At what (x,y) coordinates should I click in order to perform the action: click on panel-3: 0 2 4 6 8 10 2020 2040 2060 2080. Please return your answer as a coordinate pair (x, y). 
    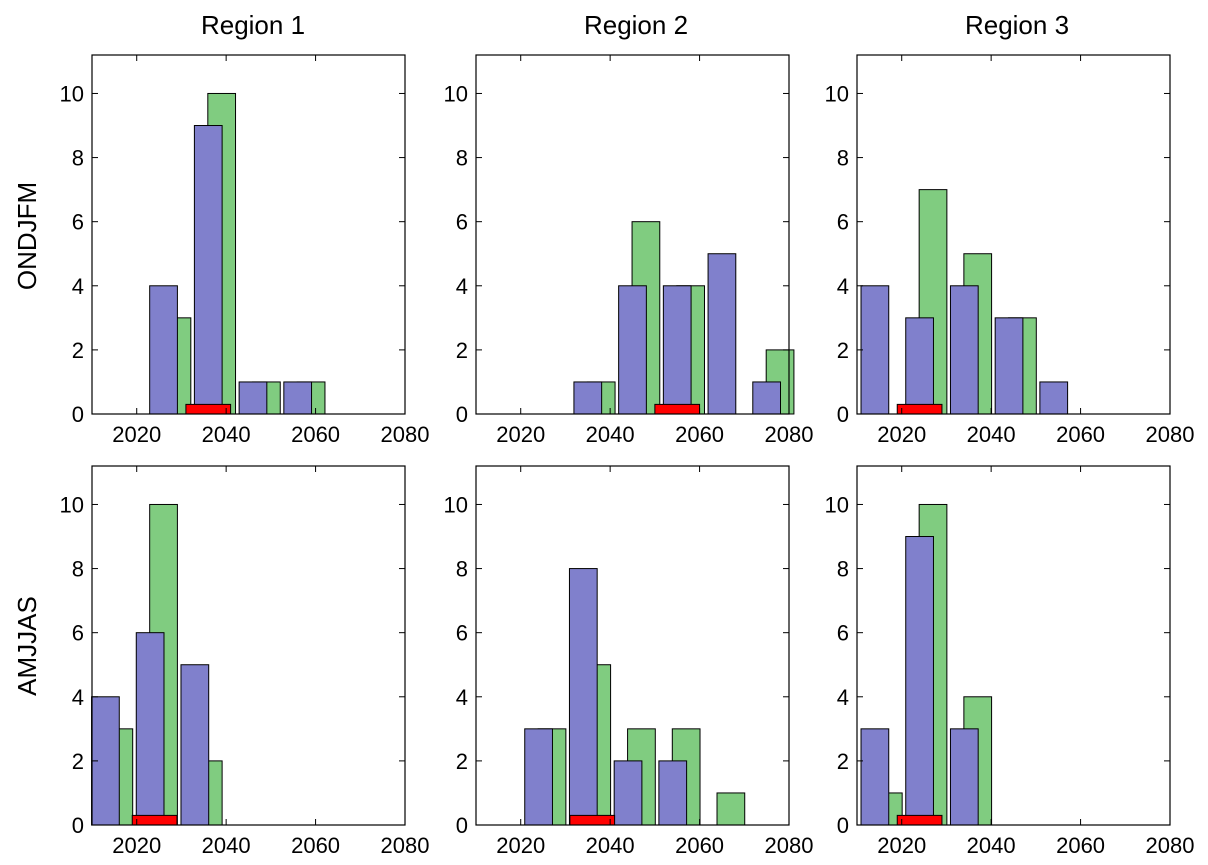
    Looking at the image, I should click on (245, 661).